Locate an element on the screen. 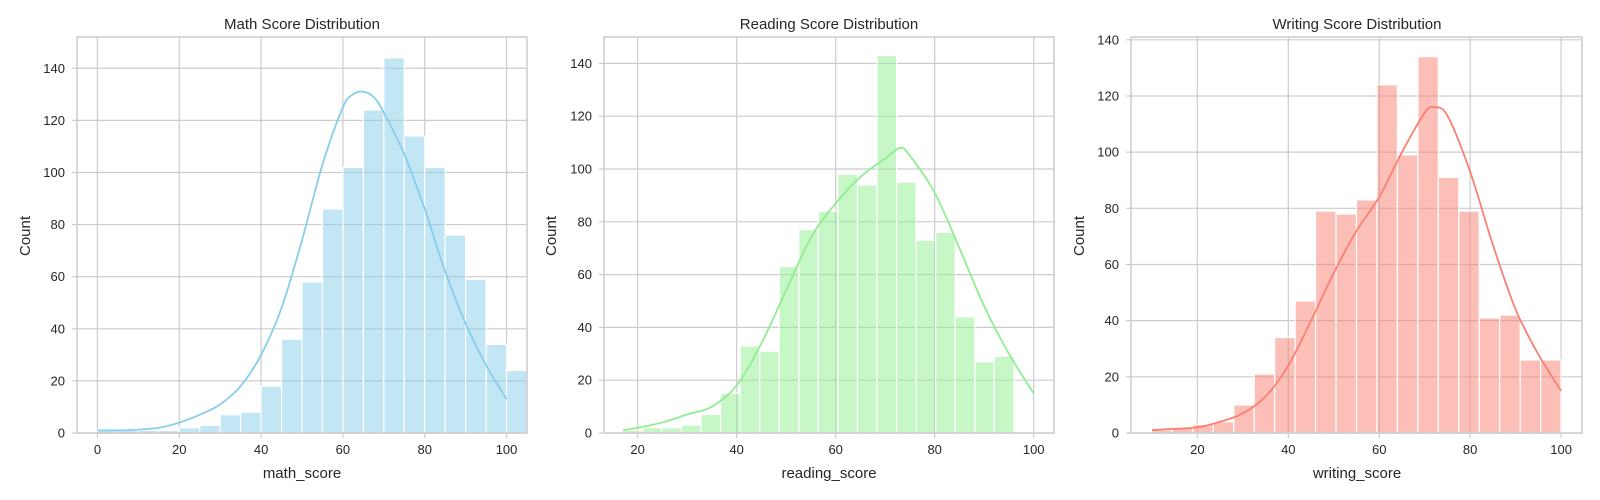 This screenshot has height=500, width=1600. x-axis-label: writing_score is located at coordinates (1356, 473).